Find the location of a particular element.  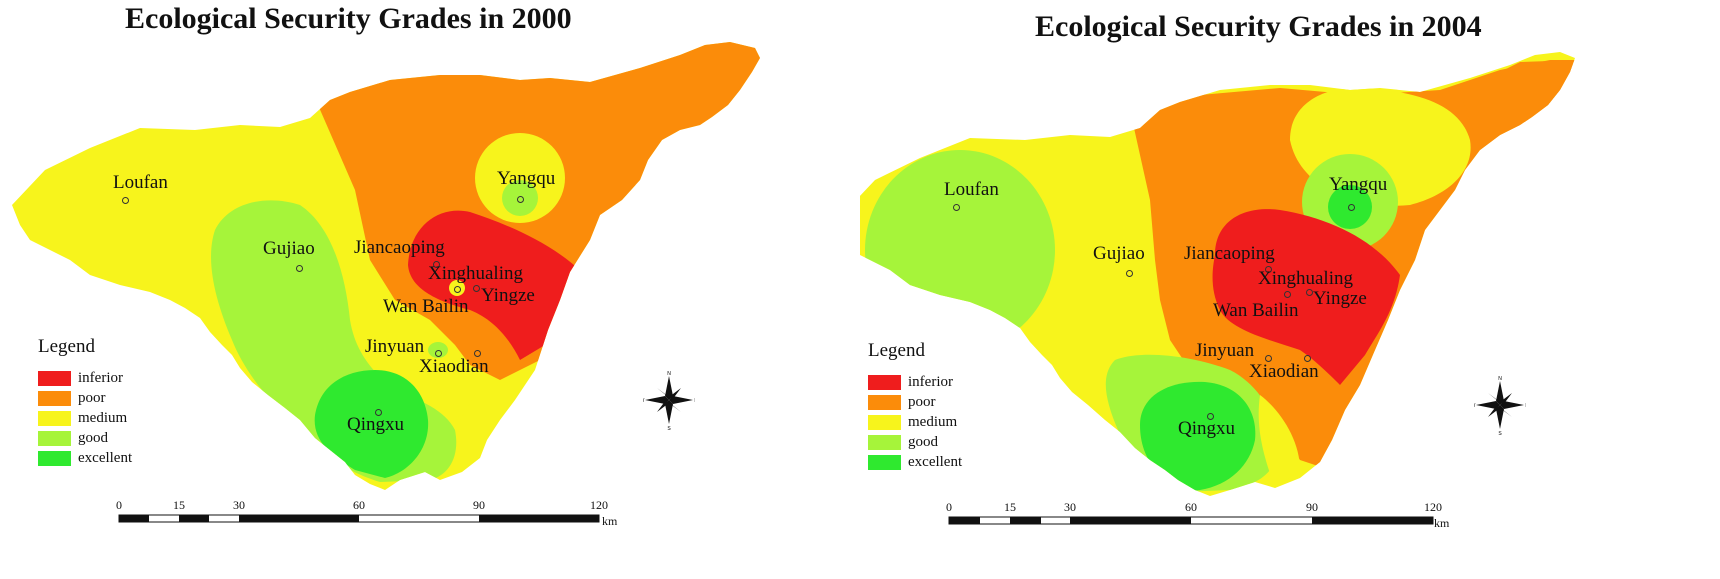

map-title: Ecological Security Grades in 2004 is located at coordinates (1258, 26).